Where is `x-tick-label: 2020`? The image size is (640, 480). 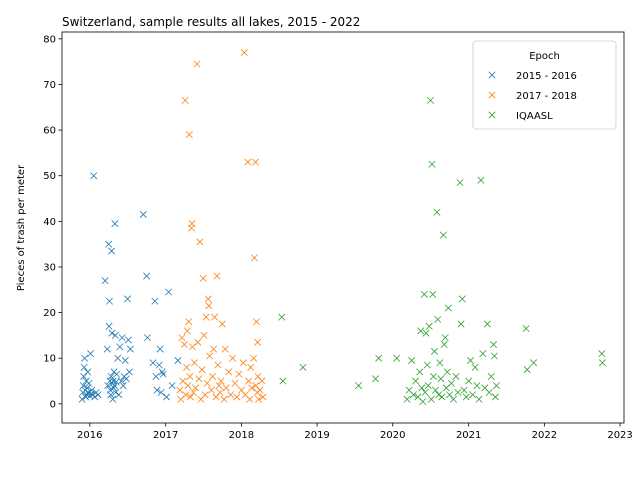 x-tick-label: 2020 is located at coordinates (392, 435).